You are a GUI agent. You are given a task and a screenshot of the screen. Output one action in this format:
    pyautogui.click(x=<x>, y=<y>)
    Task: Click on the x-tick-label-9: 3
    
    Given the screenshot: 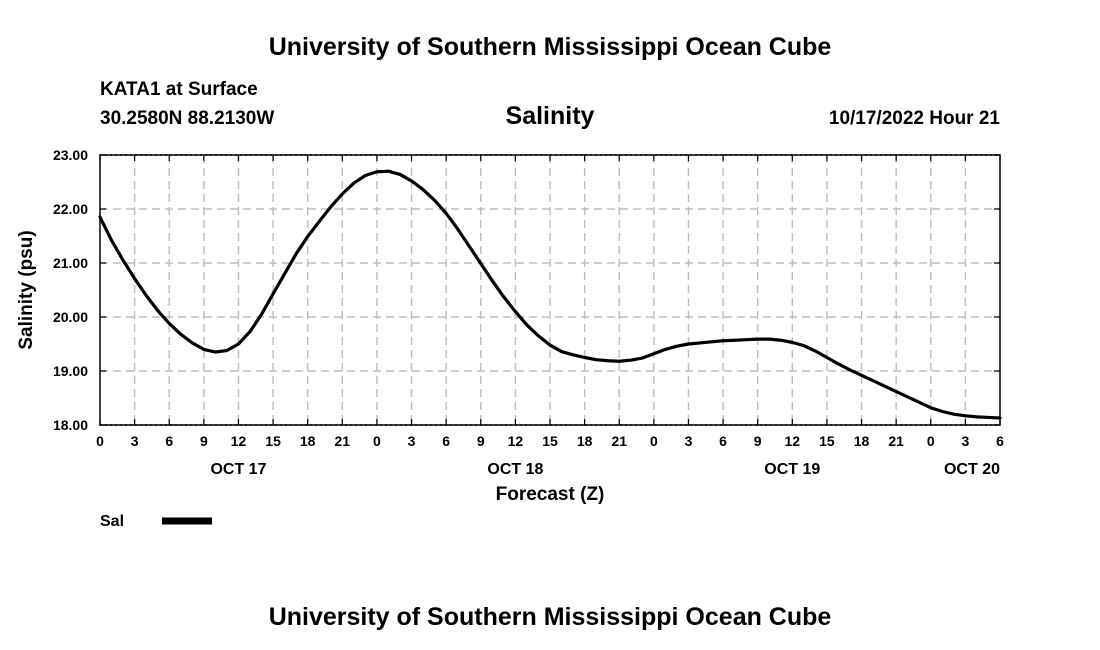 What is the action you would take?
    pyautogui.click(x=412, y=441)
    